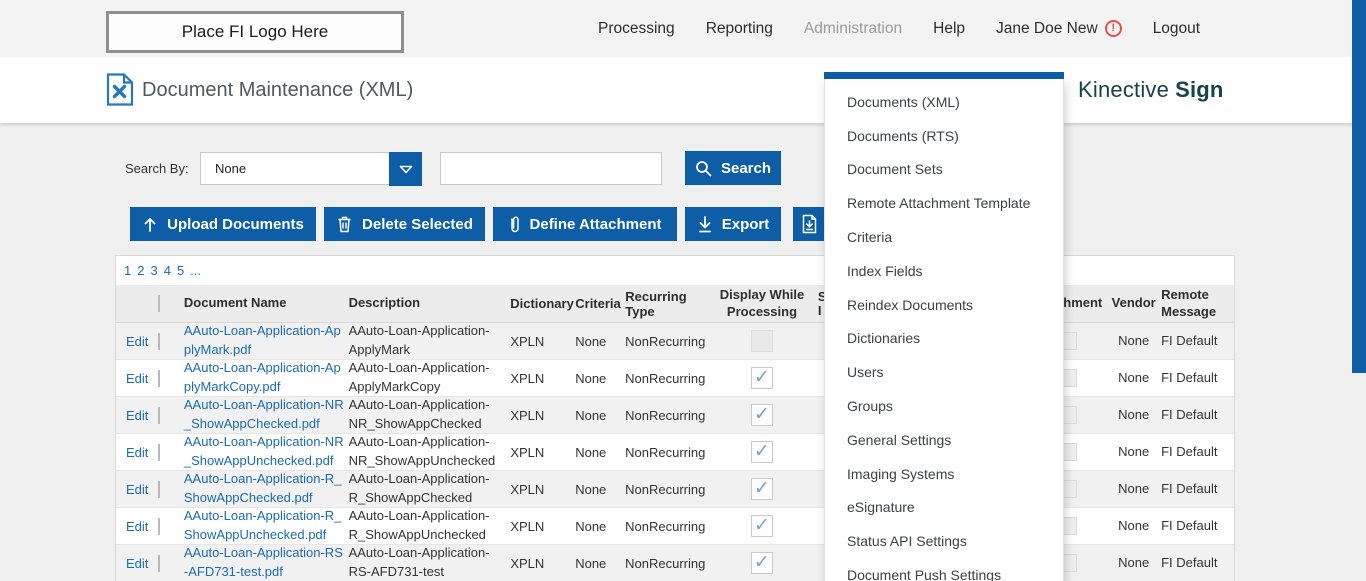 The image size is (1366, 581). Describe the element at coordinates (223, 224) in the screenshot. I see `upload-documents-button: Upload Documents` at that location.